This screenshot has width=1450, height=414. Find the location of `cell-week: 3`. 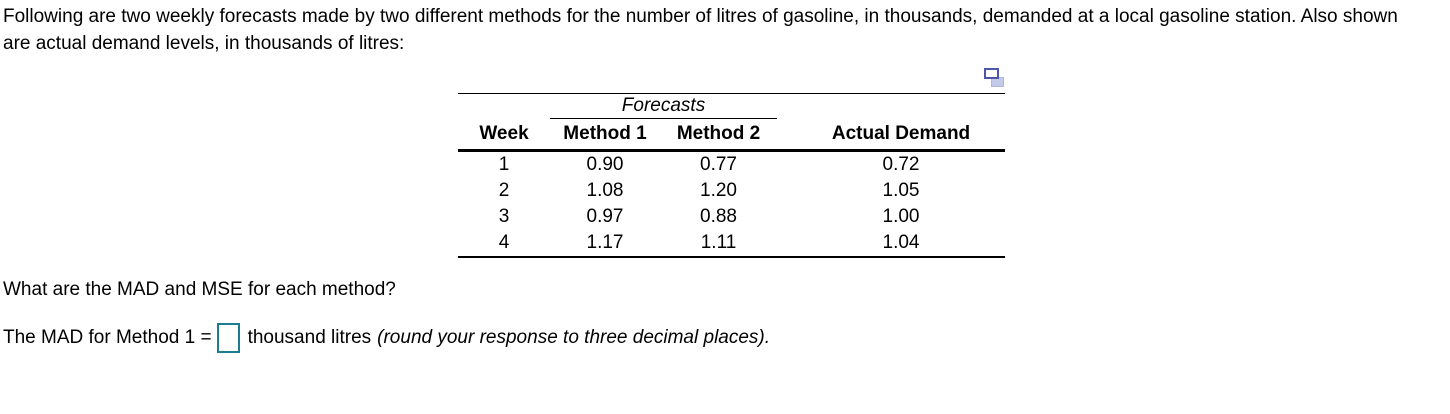

cell-week: 3 is located at coordinates (504, 216).